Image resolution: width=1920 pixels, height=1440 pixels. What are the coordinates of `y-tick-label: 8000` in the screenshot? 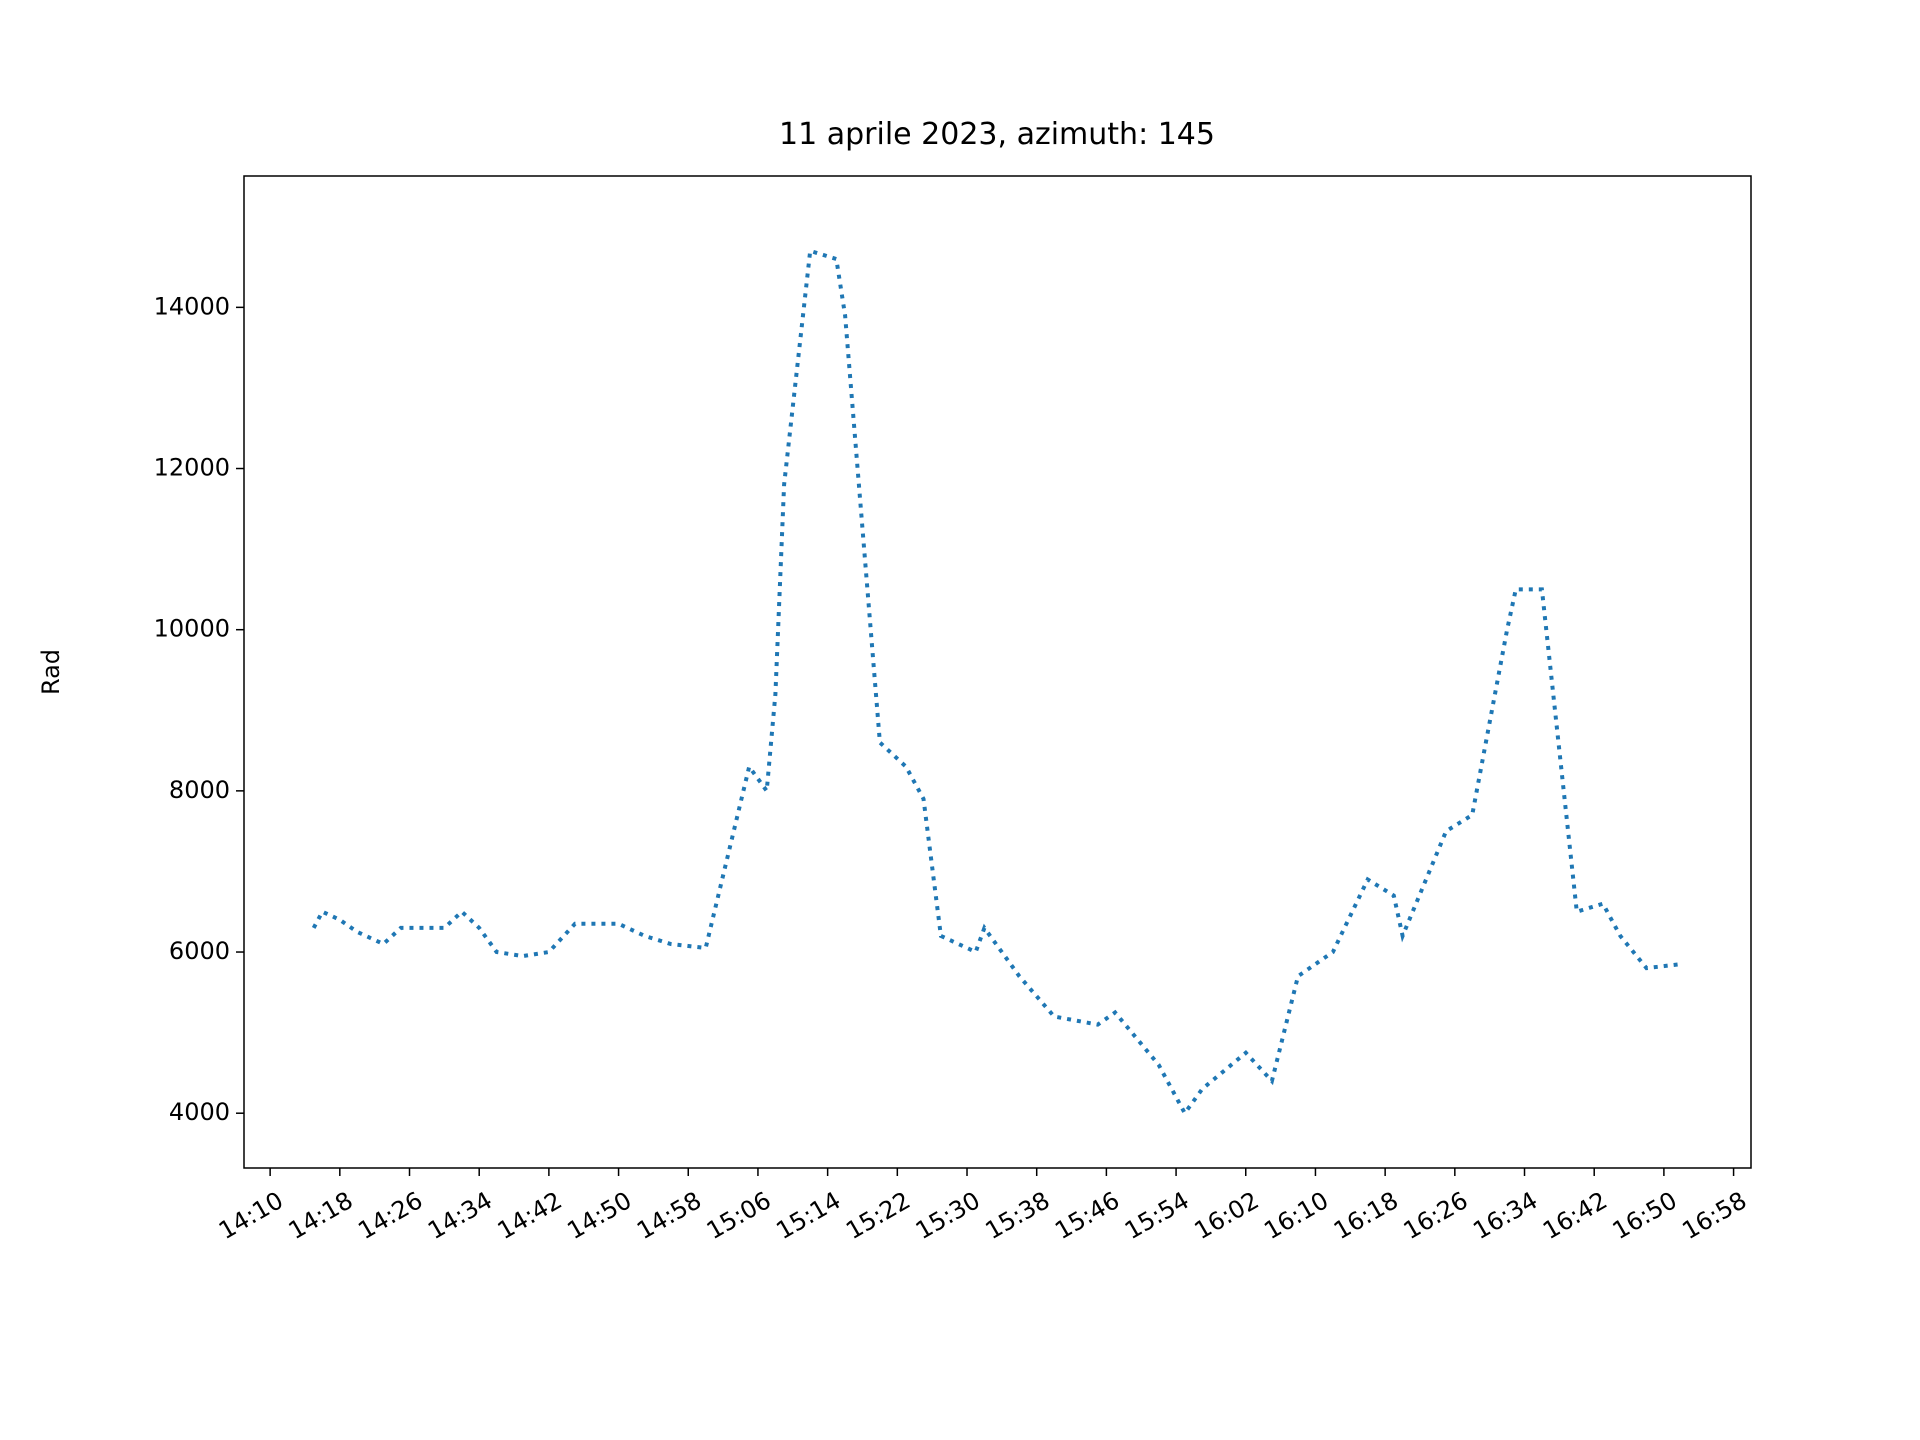 It's located at (199, 790).